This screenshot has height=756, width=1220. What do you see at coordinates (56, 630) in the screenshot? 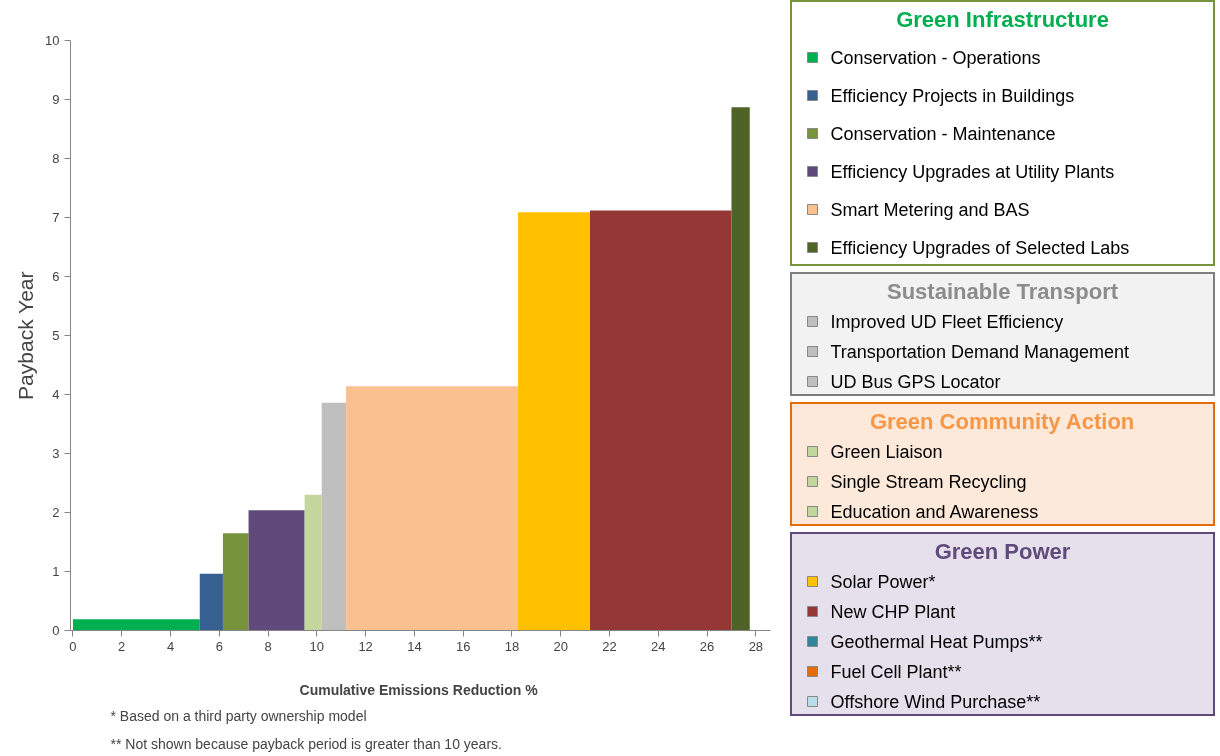
I see `y-tick-label: 0` at bounding box center [56, 630].